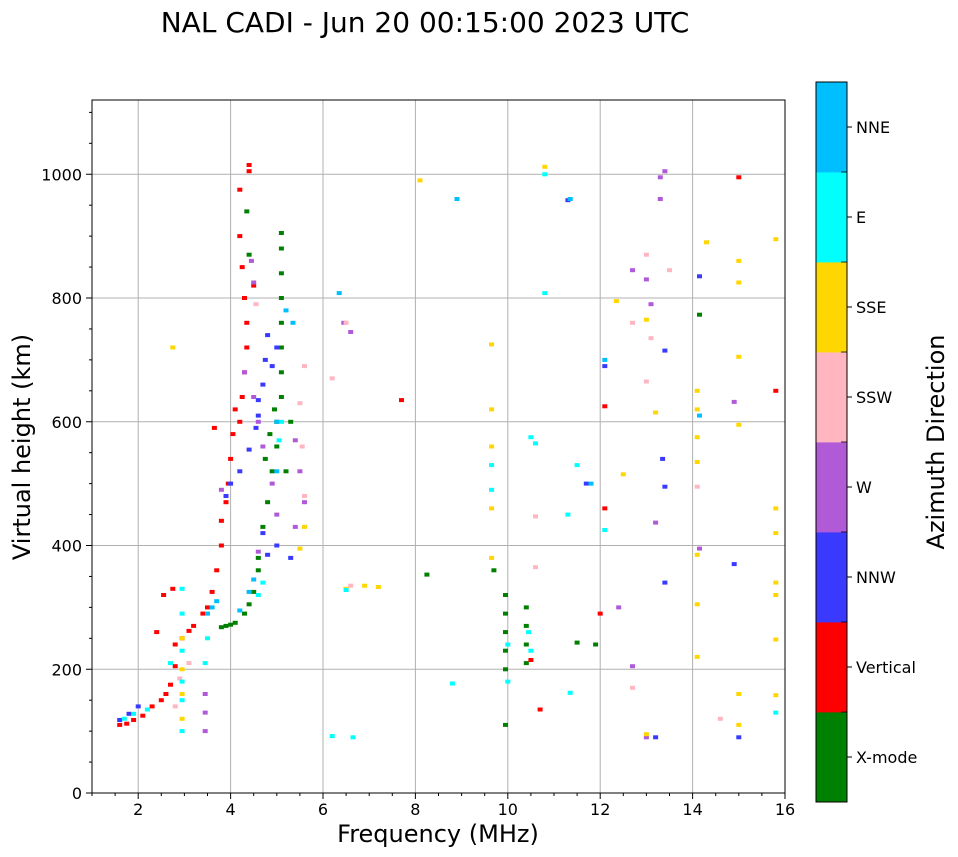 Image resolution: width=958 pixels, height=857 pixels. What do you see at coordinates (936, 442) in the screenshot?
I see `colorbar-label: Azimuth Direction` at bounding box center [936, 442].